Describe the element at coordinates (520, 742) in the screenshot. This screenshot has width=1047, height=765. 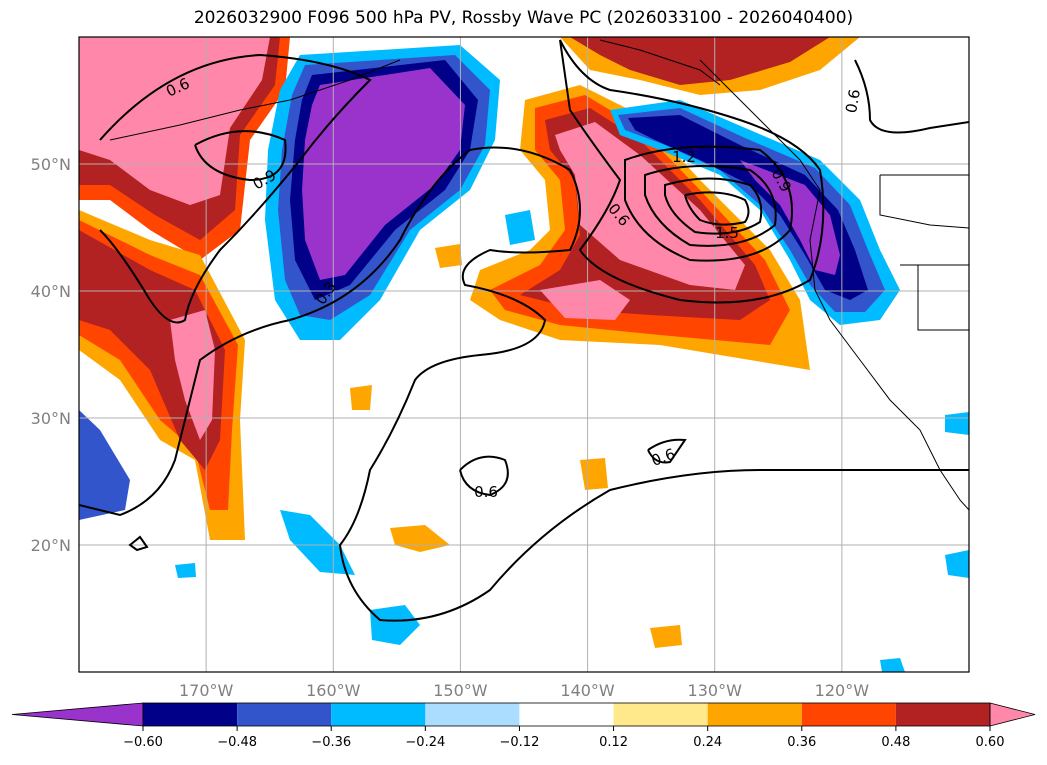
I see `colorbar-tick-label: −0.12` at that location.